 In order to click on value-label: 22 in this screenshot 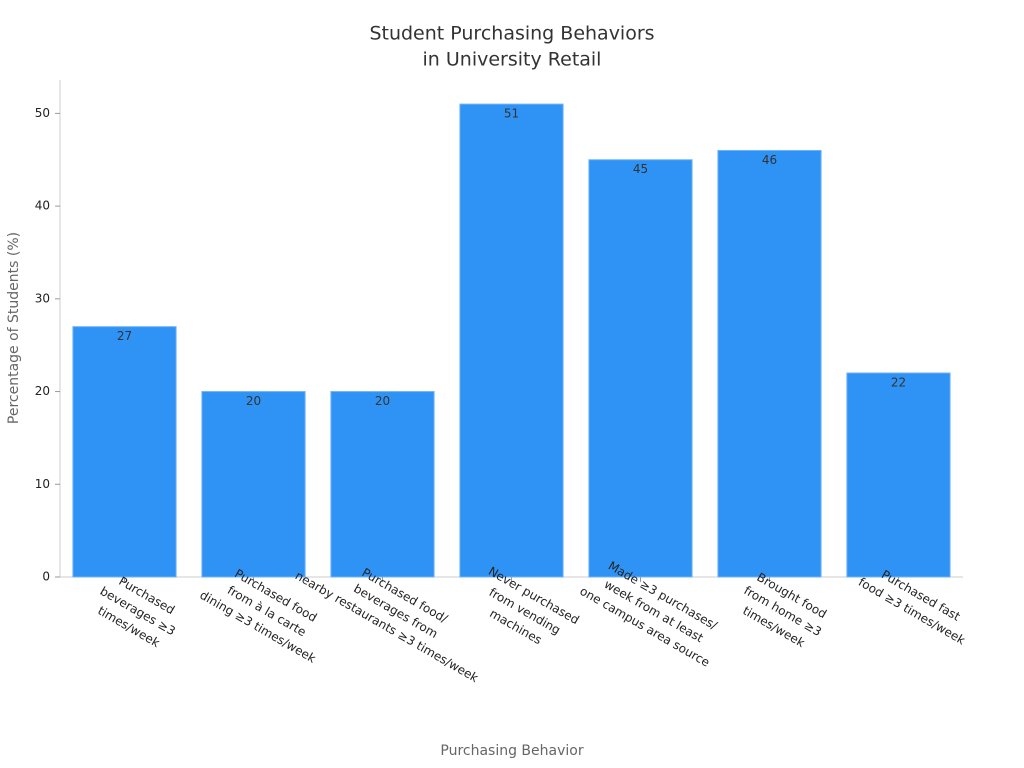, I will do `click(898, 383)`.